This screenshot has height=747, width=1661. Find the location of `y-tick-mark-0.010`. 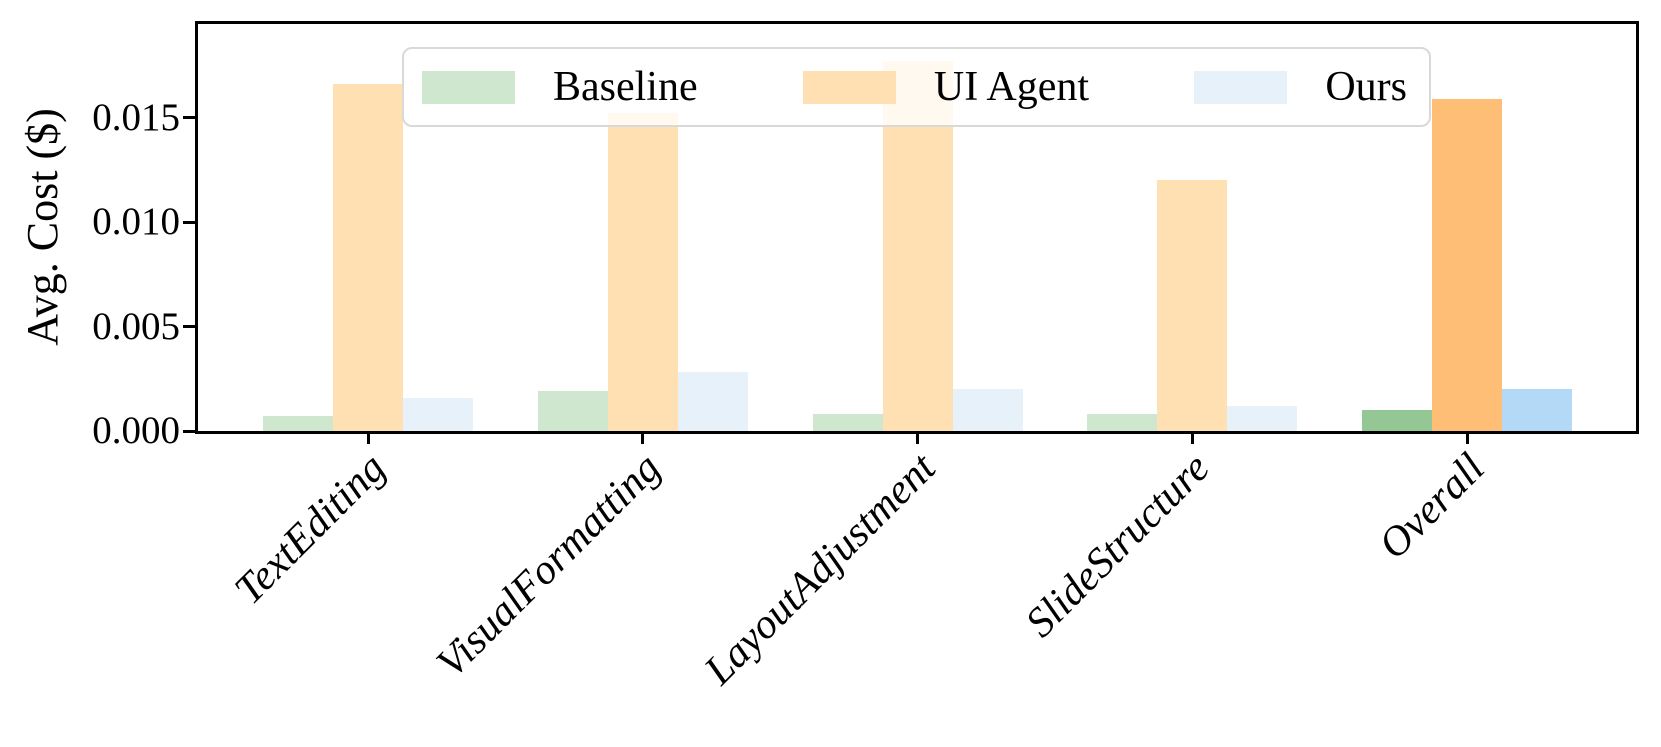

y-tick-mark-0.010 is located at coordinates (189, 222).